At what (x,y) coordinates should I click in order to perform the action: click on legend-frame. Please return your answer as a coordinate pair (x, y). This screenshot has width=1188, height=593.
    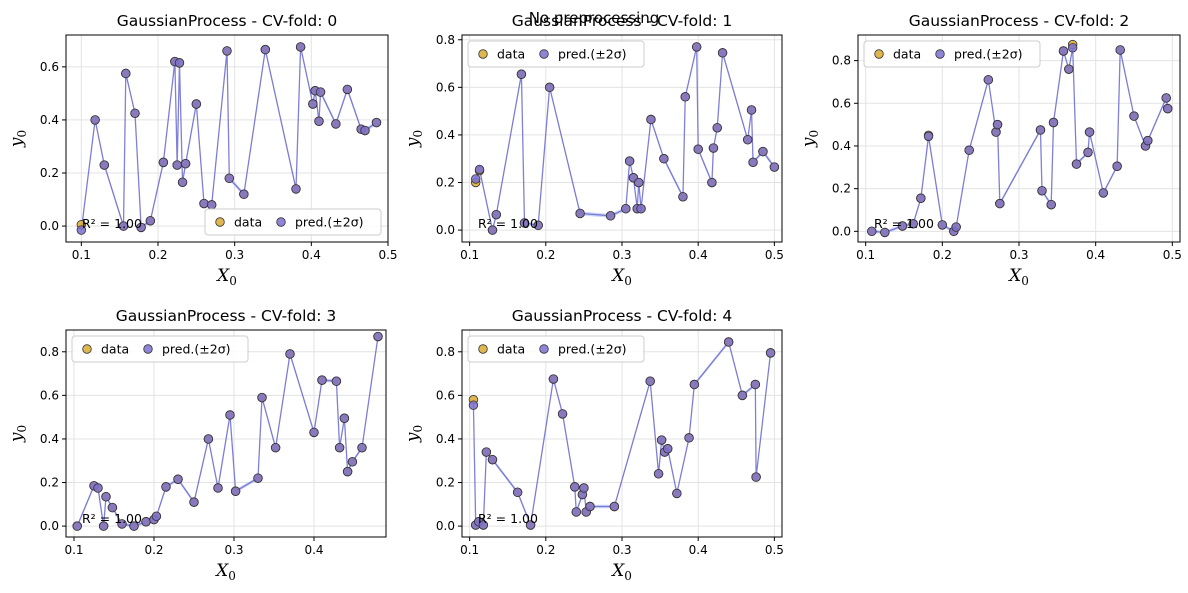
    Looking at the image, I should click on (293, 222).